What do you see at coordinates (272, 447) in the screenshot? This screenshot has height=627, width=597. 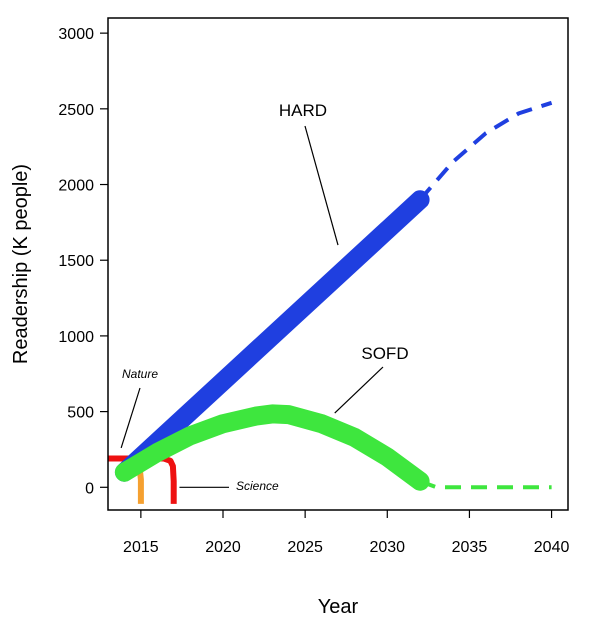 I see `sofd-observed-line` at bounding box center [272, 447].